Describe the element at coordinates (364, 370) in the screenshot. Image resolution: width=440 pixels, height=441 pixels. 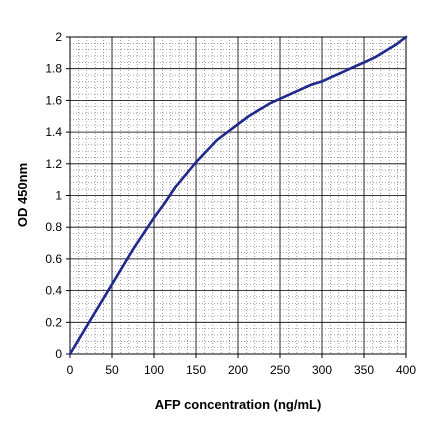
I see `x-tick-label: 350` at that location.